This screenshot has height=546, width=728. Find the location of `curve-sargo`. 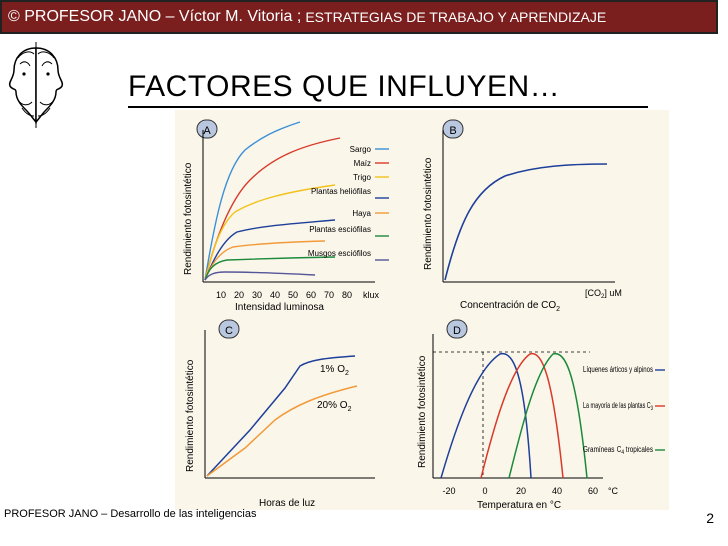

curve-sargo is located at coordinates (252, 201).